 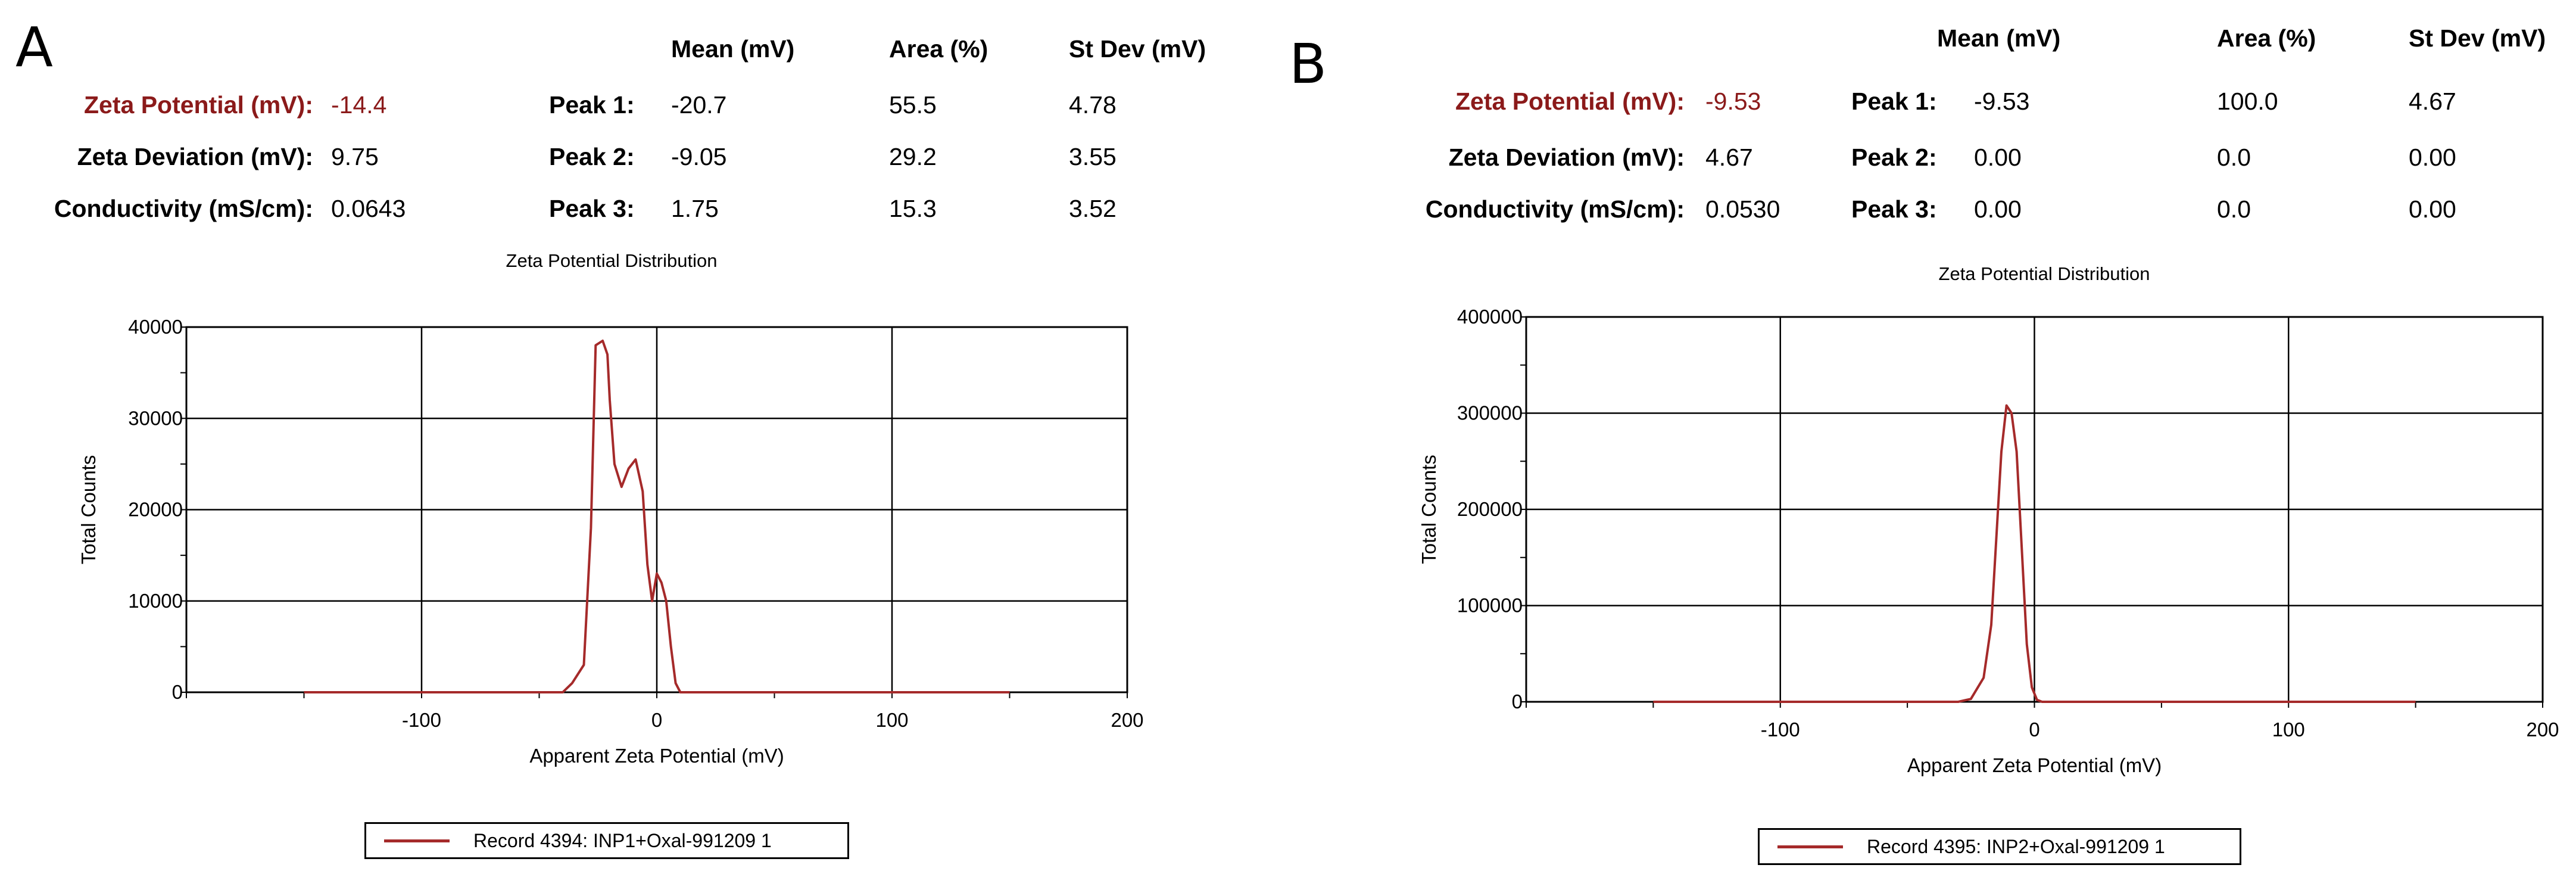 What do you see at coordinates (34, 47) in the screenshot?
I see `panel-letter: A` at bounding box center [34, 47].